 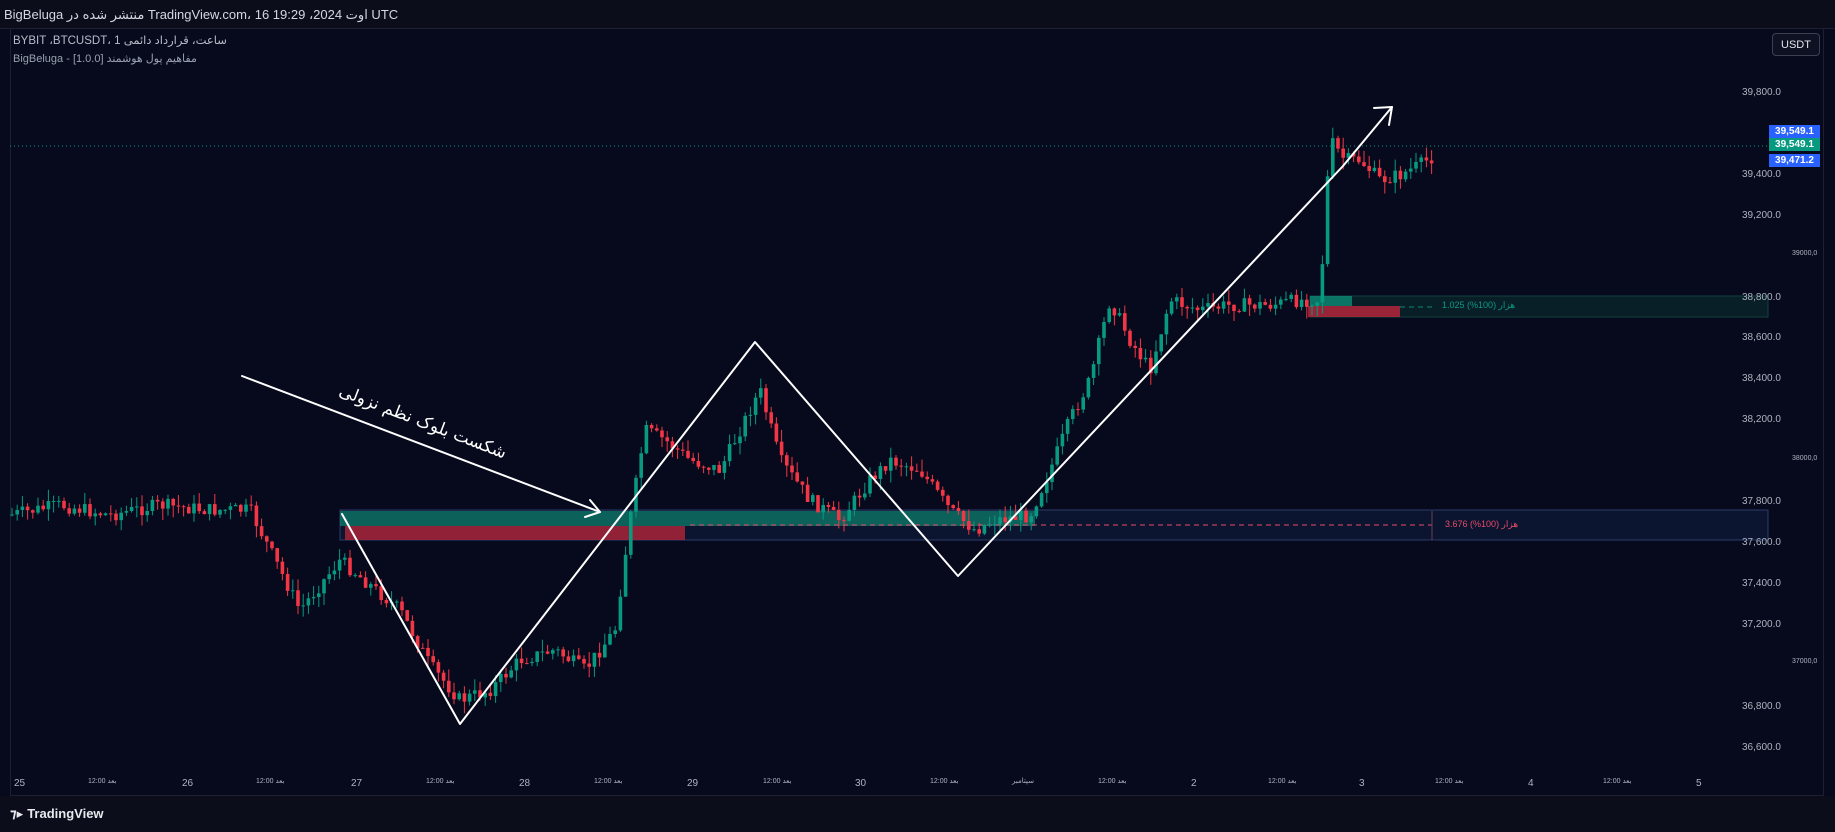 I want to click on price-tag-level: 39,471.2, so click(x=1794, y=160).